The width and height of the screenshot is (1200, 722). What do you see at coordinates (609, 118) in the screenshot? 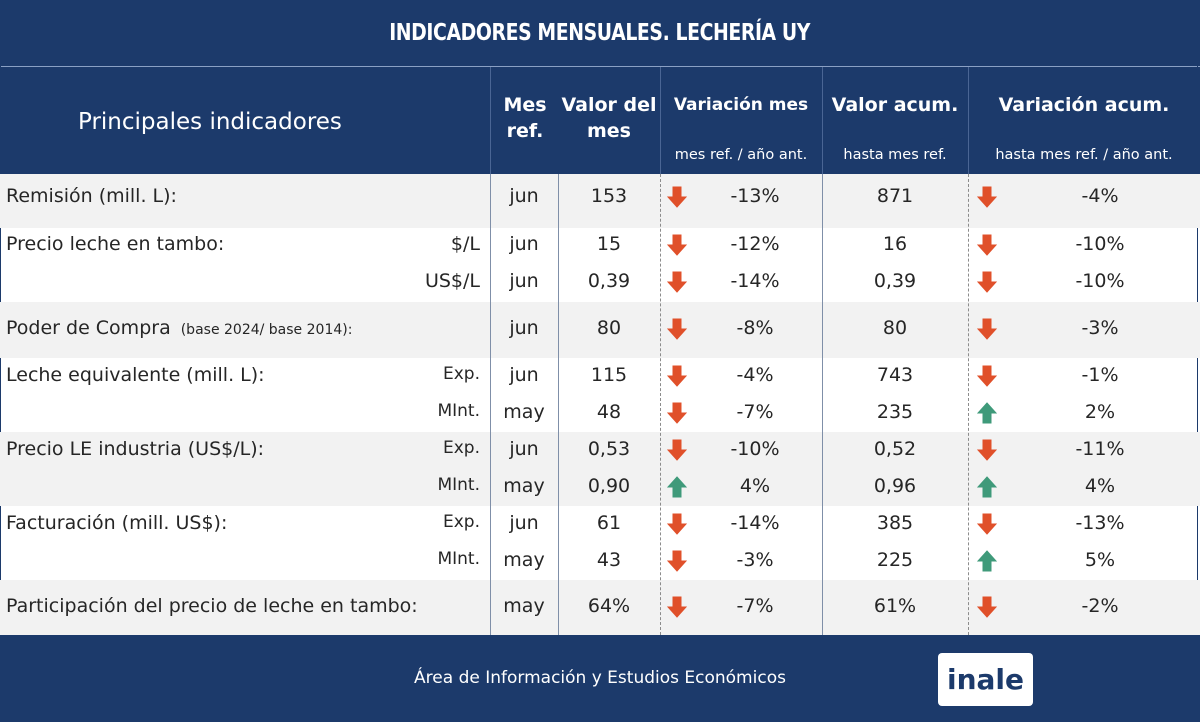
I see `header-valor-mes: Valor del mes` at bounding box center [609, 118].